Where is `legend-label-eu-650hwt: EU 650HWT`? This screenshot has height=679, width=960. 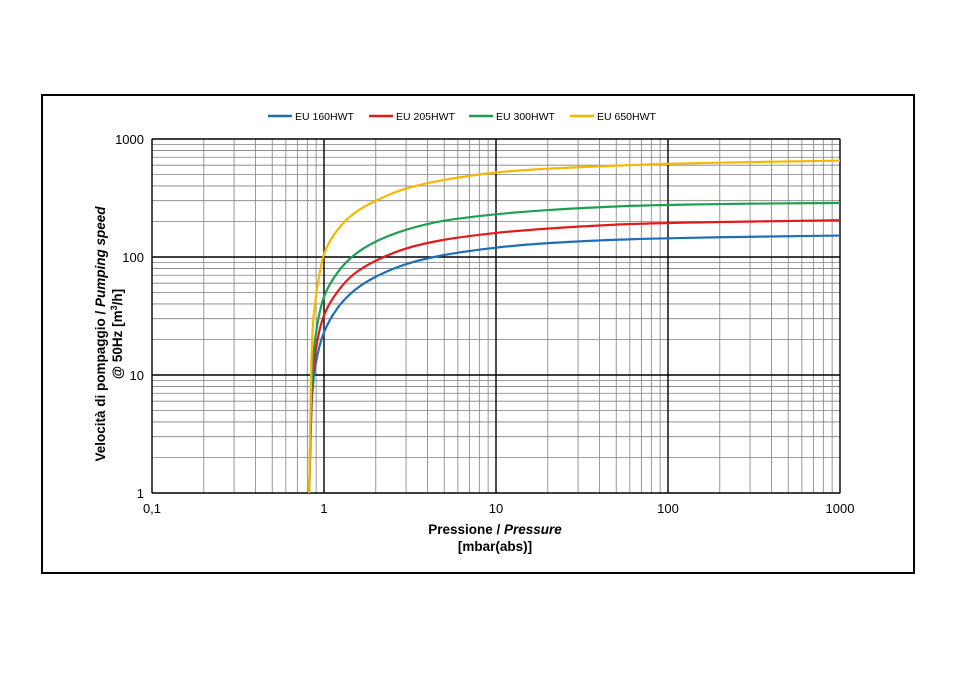 legend-label-eu-650hwt: EU 650HWT is located at coordinates (627, 117).